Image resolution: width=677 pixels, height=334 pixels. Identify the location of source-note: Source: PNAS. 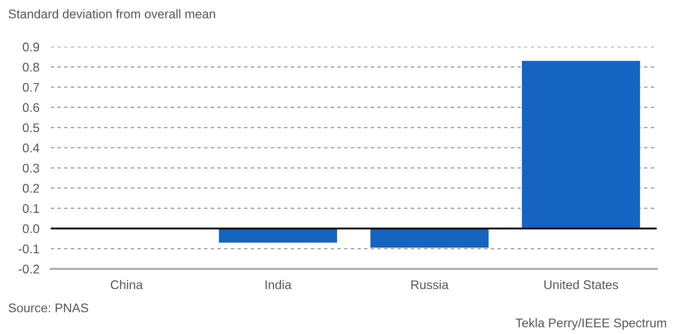
(48, 307).